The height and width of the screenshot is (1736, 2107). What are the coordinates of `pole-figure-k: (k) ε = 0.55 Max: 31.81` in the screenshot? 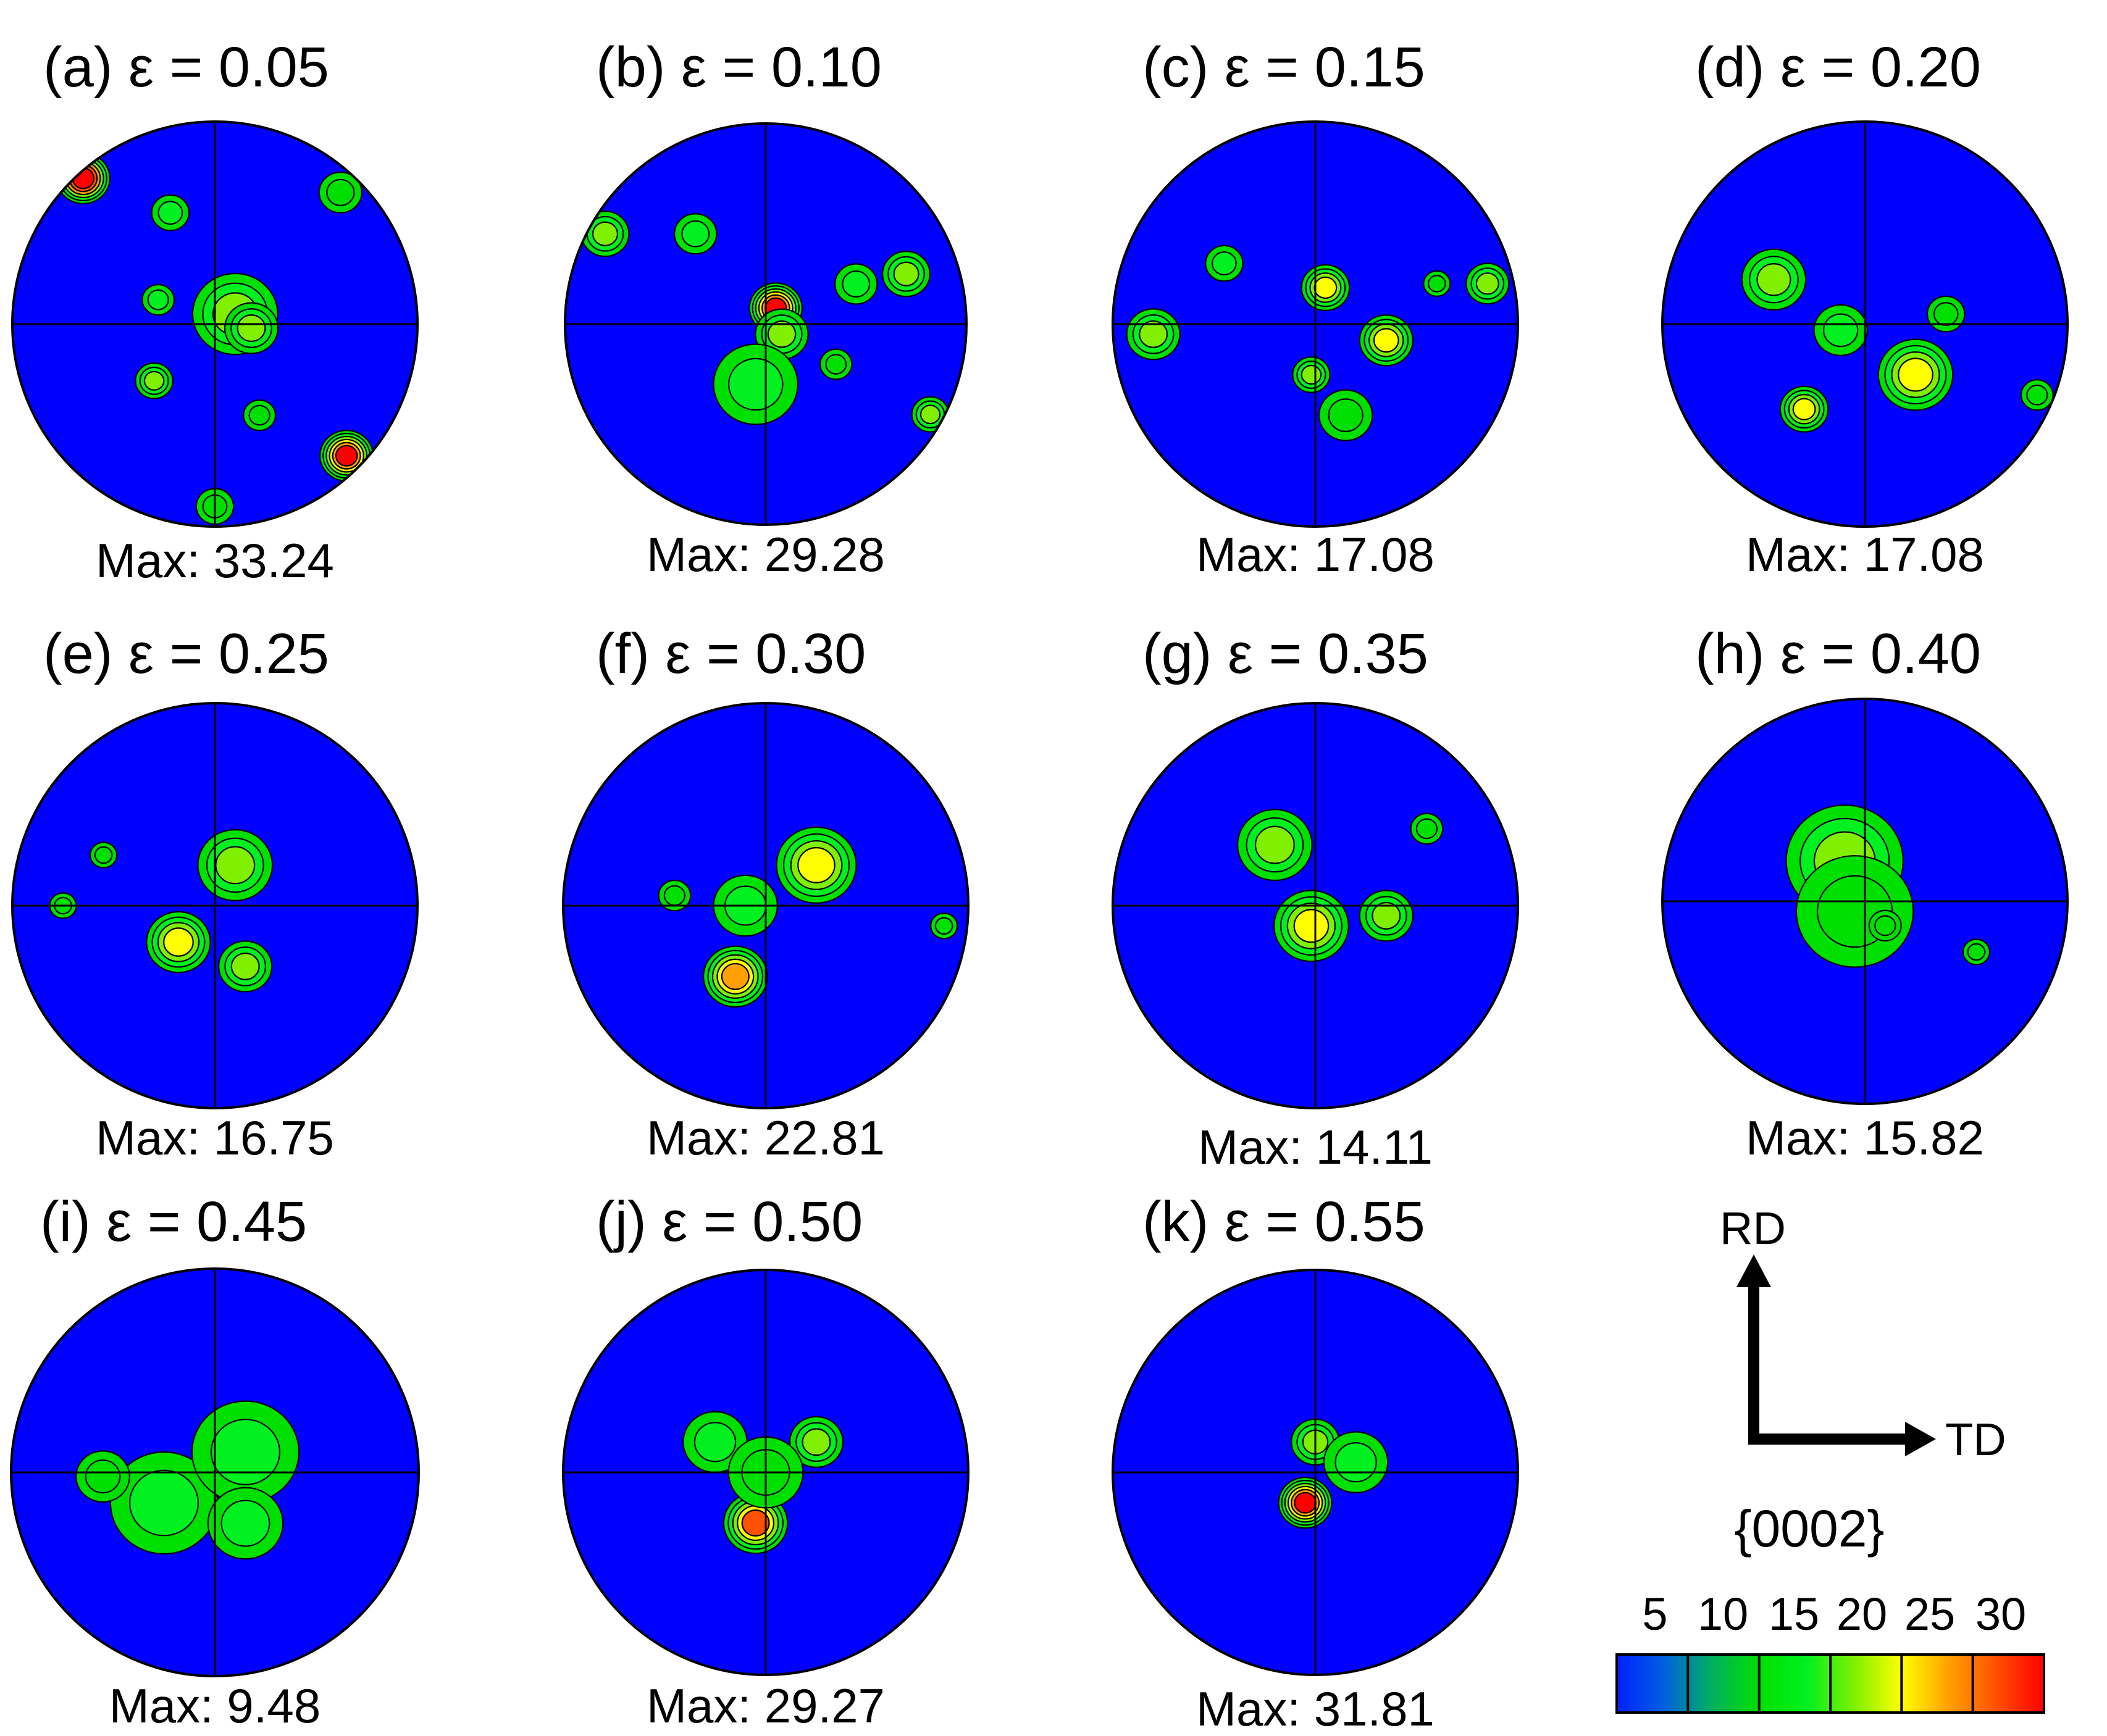 It's located at (1315, 1463).